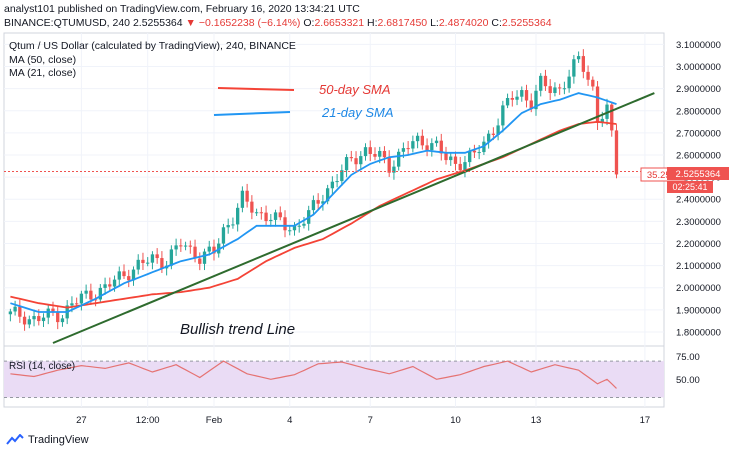  What do you see at coordinates (455, 420) in the screenshot?
I see `time-tick-label: 10` at bounding box center [455, 420].